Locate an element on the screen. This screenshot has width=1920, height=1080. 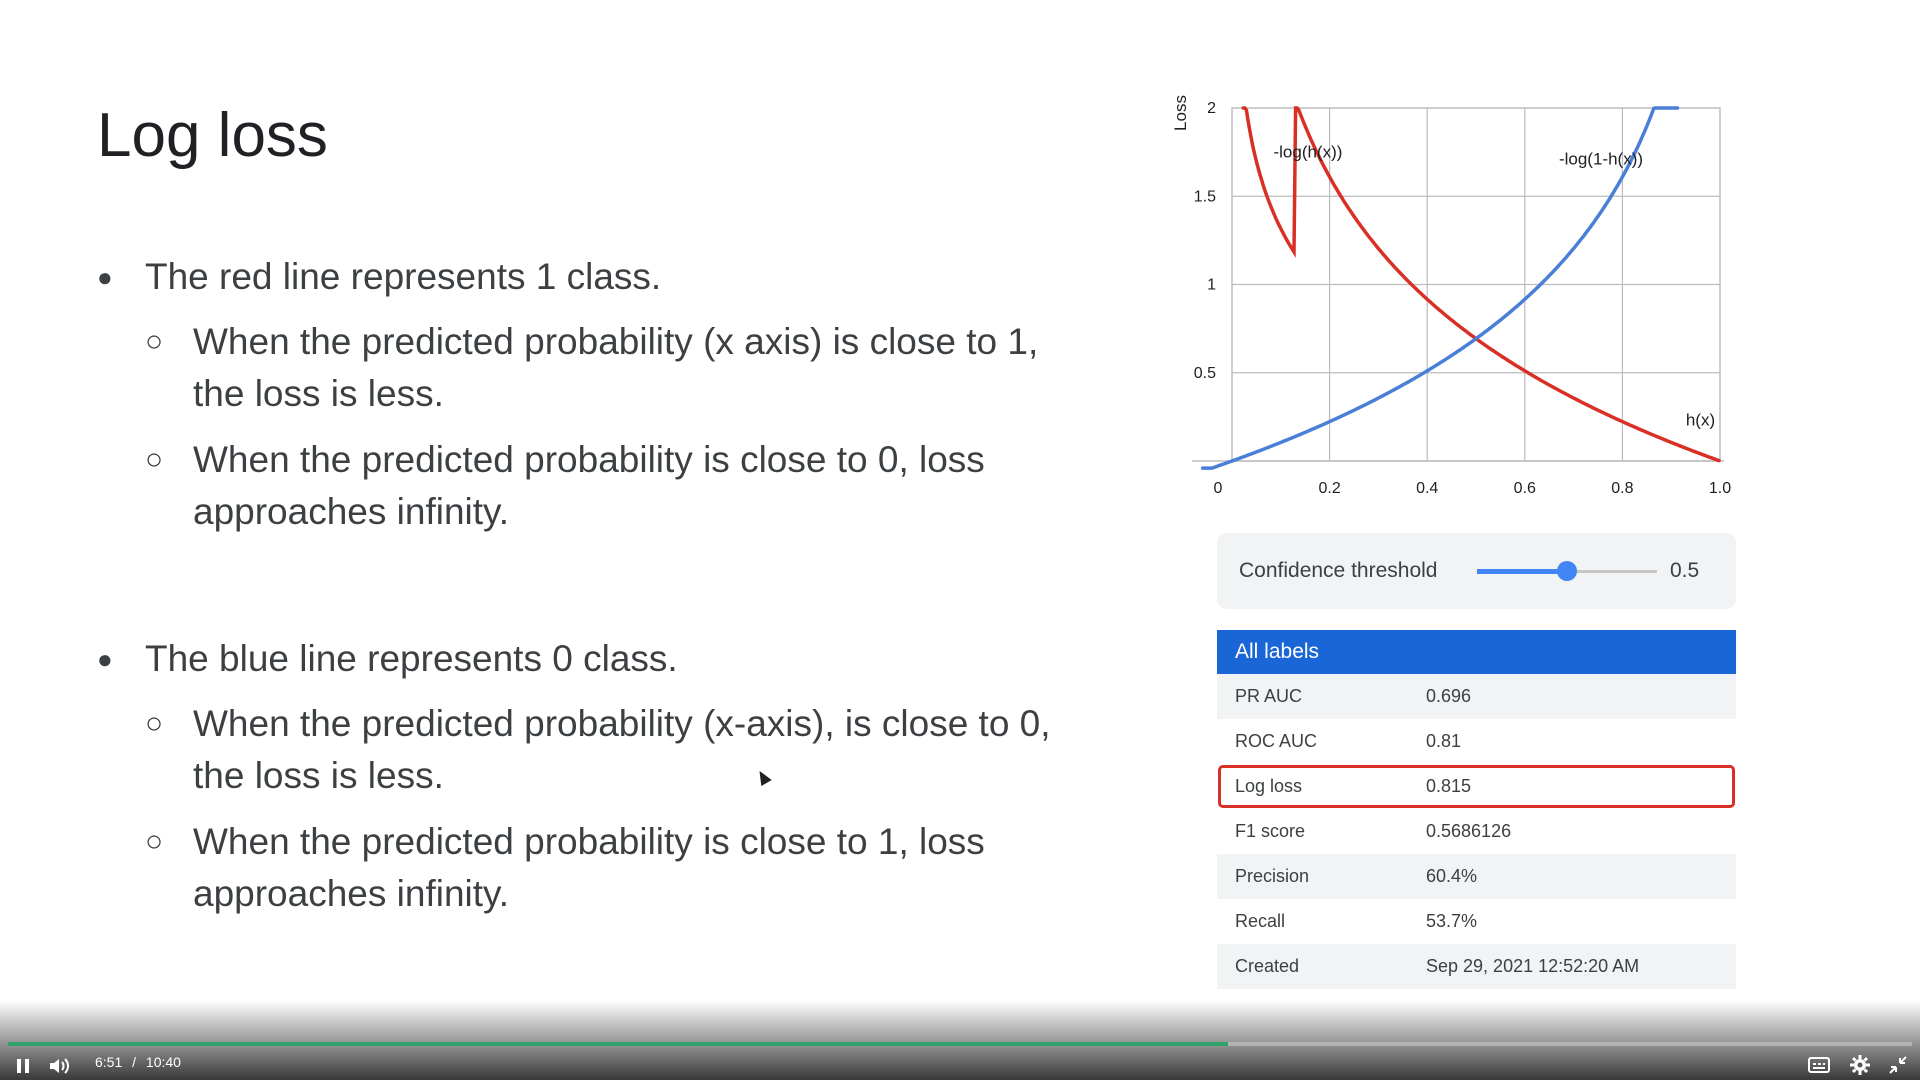
metric-value: 0.815 is located at coordinates (1449, 786).